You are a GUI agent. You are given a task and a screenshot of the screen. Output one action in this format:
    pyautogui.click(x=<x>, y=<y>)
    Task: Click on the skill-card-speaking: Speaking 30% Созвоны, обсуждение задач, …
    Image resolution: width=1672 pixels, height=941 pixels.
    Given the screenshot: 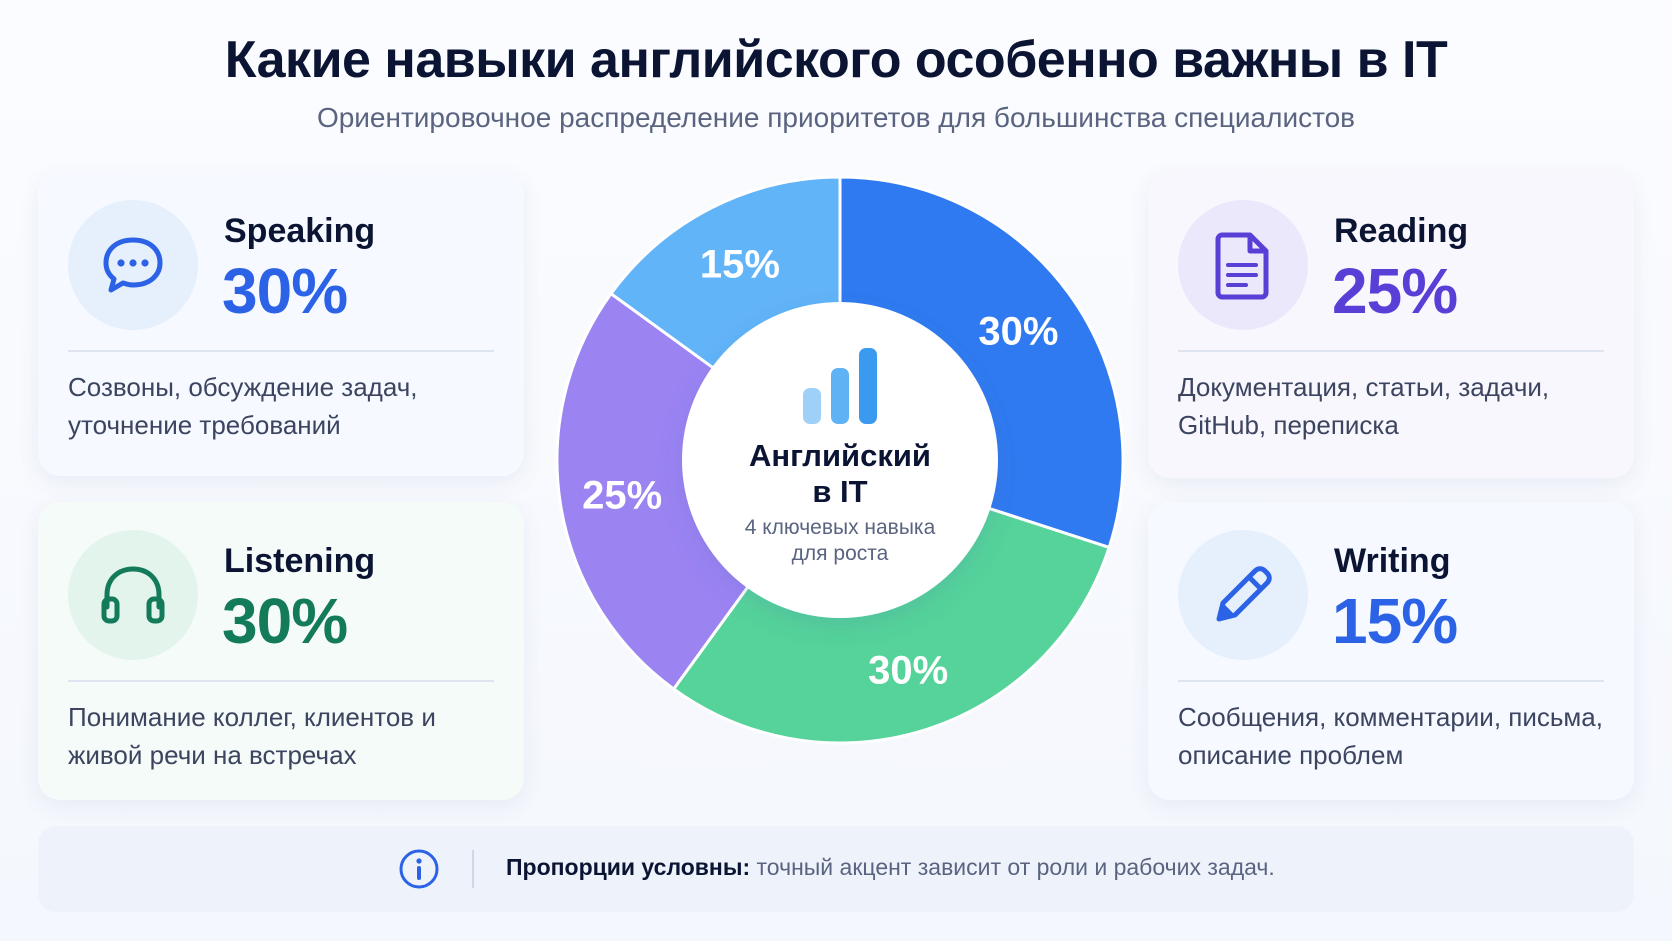 What is the action you would take?
    pyautogui.click(x=281, y=324)
    